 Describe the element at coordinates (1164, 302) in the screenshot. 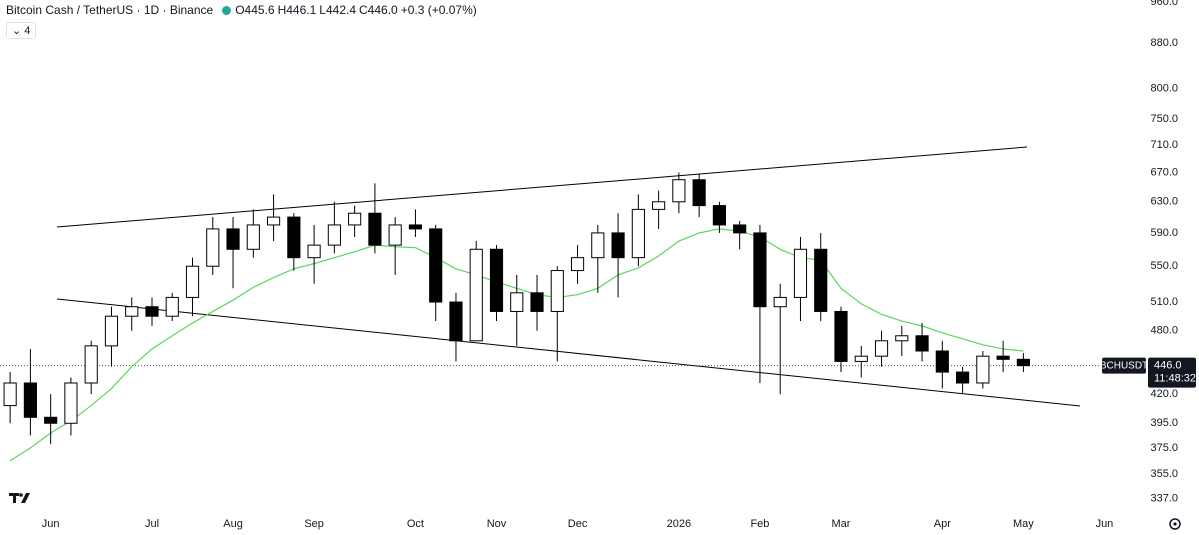

I see `y-tick-label: 510.0` at that location.